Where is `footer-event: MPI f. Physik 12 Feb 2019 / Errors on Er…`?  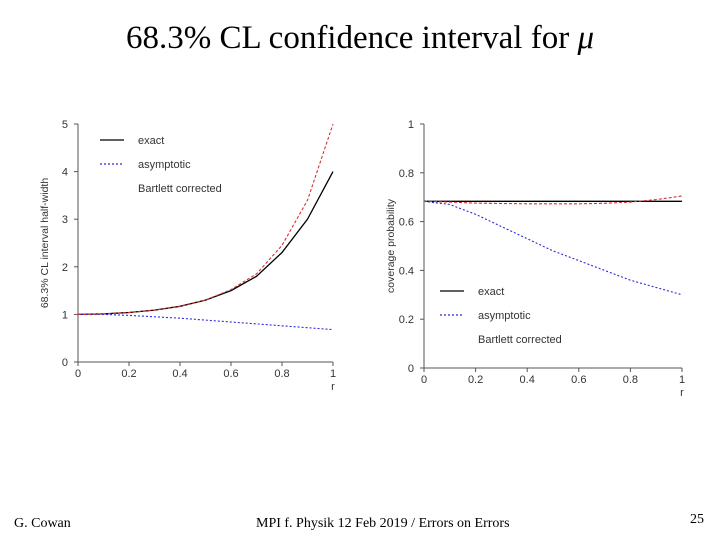
footer-event: MPI f. Physik 12 Feb 2019 / Errors on Er… is located at coordinates (383, 523).